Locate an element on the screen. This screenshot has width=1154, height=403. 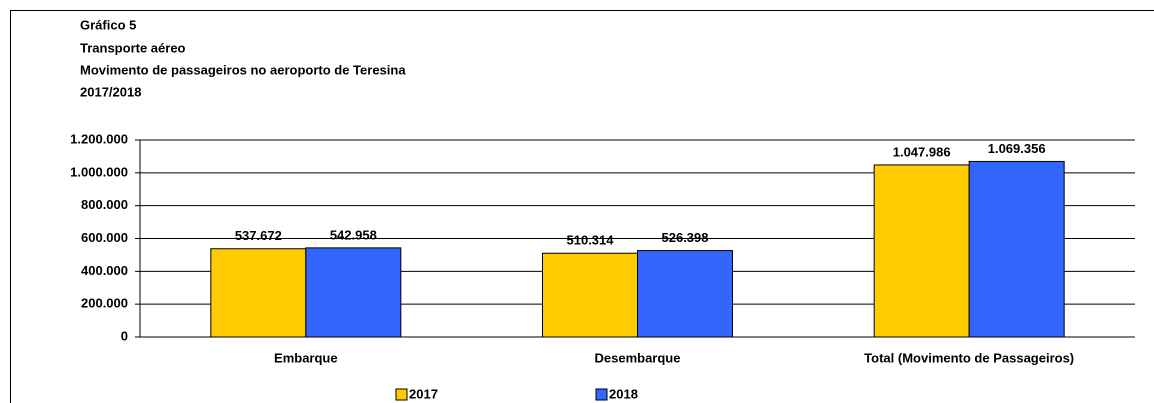
y-tick-label: 0 is located at coordinates (124, 335).